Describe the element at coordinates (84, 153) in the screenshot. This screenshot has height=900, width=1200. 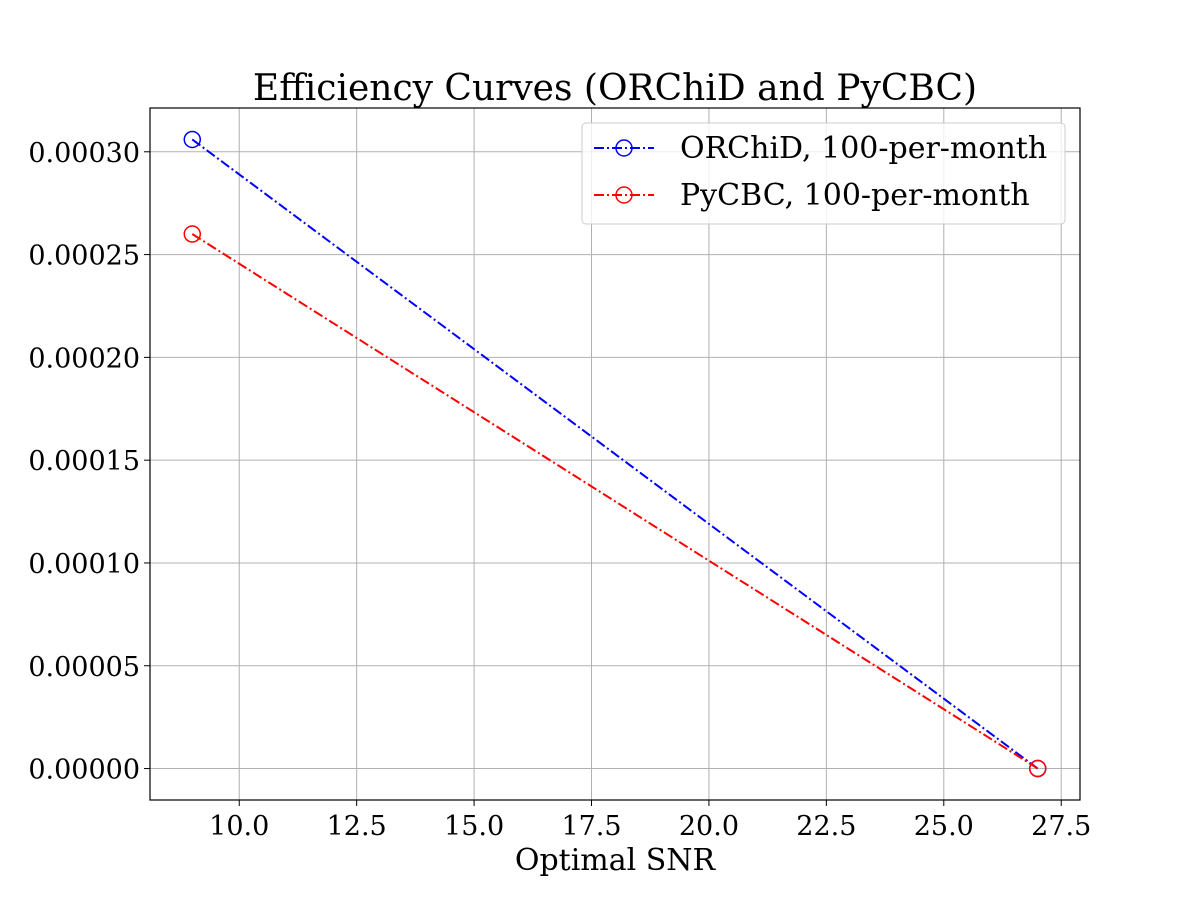
I see `y-tick-label: 0.00030` at that location.